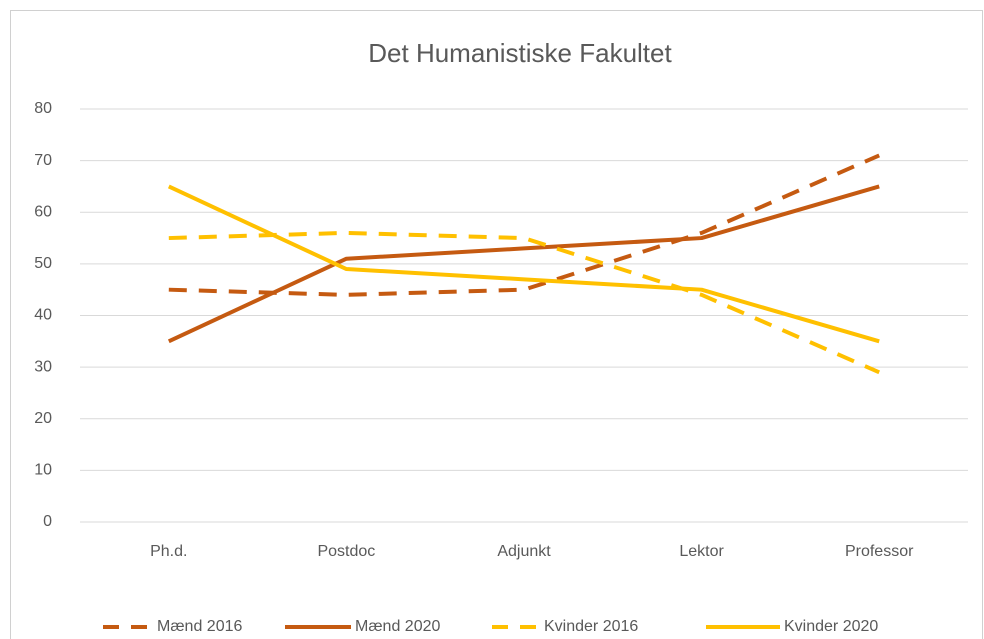  Describe the element at coordinates (346, 551) in the screenshot. I see `x-tick-label: Postdoc` at that location.